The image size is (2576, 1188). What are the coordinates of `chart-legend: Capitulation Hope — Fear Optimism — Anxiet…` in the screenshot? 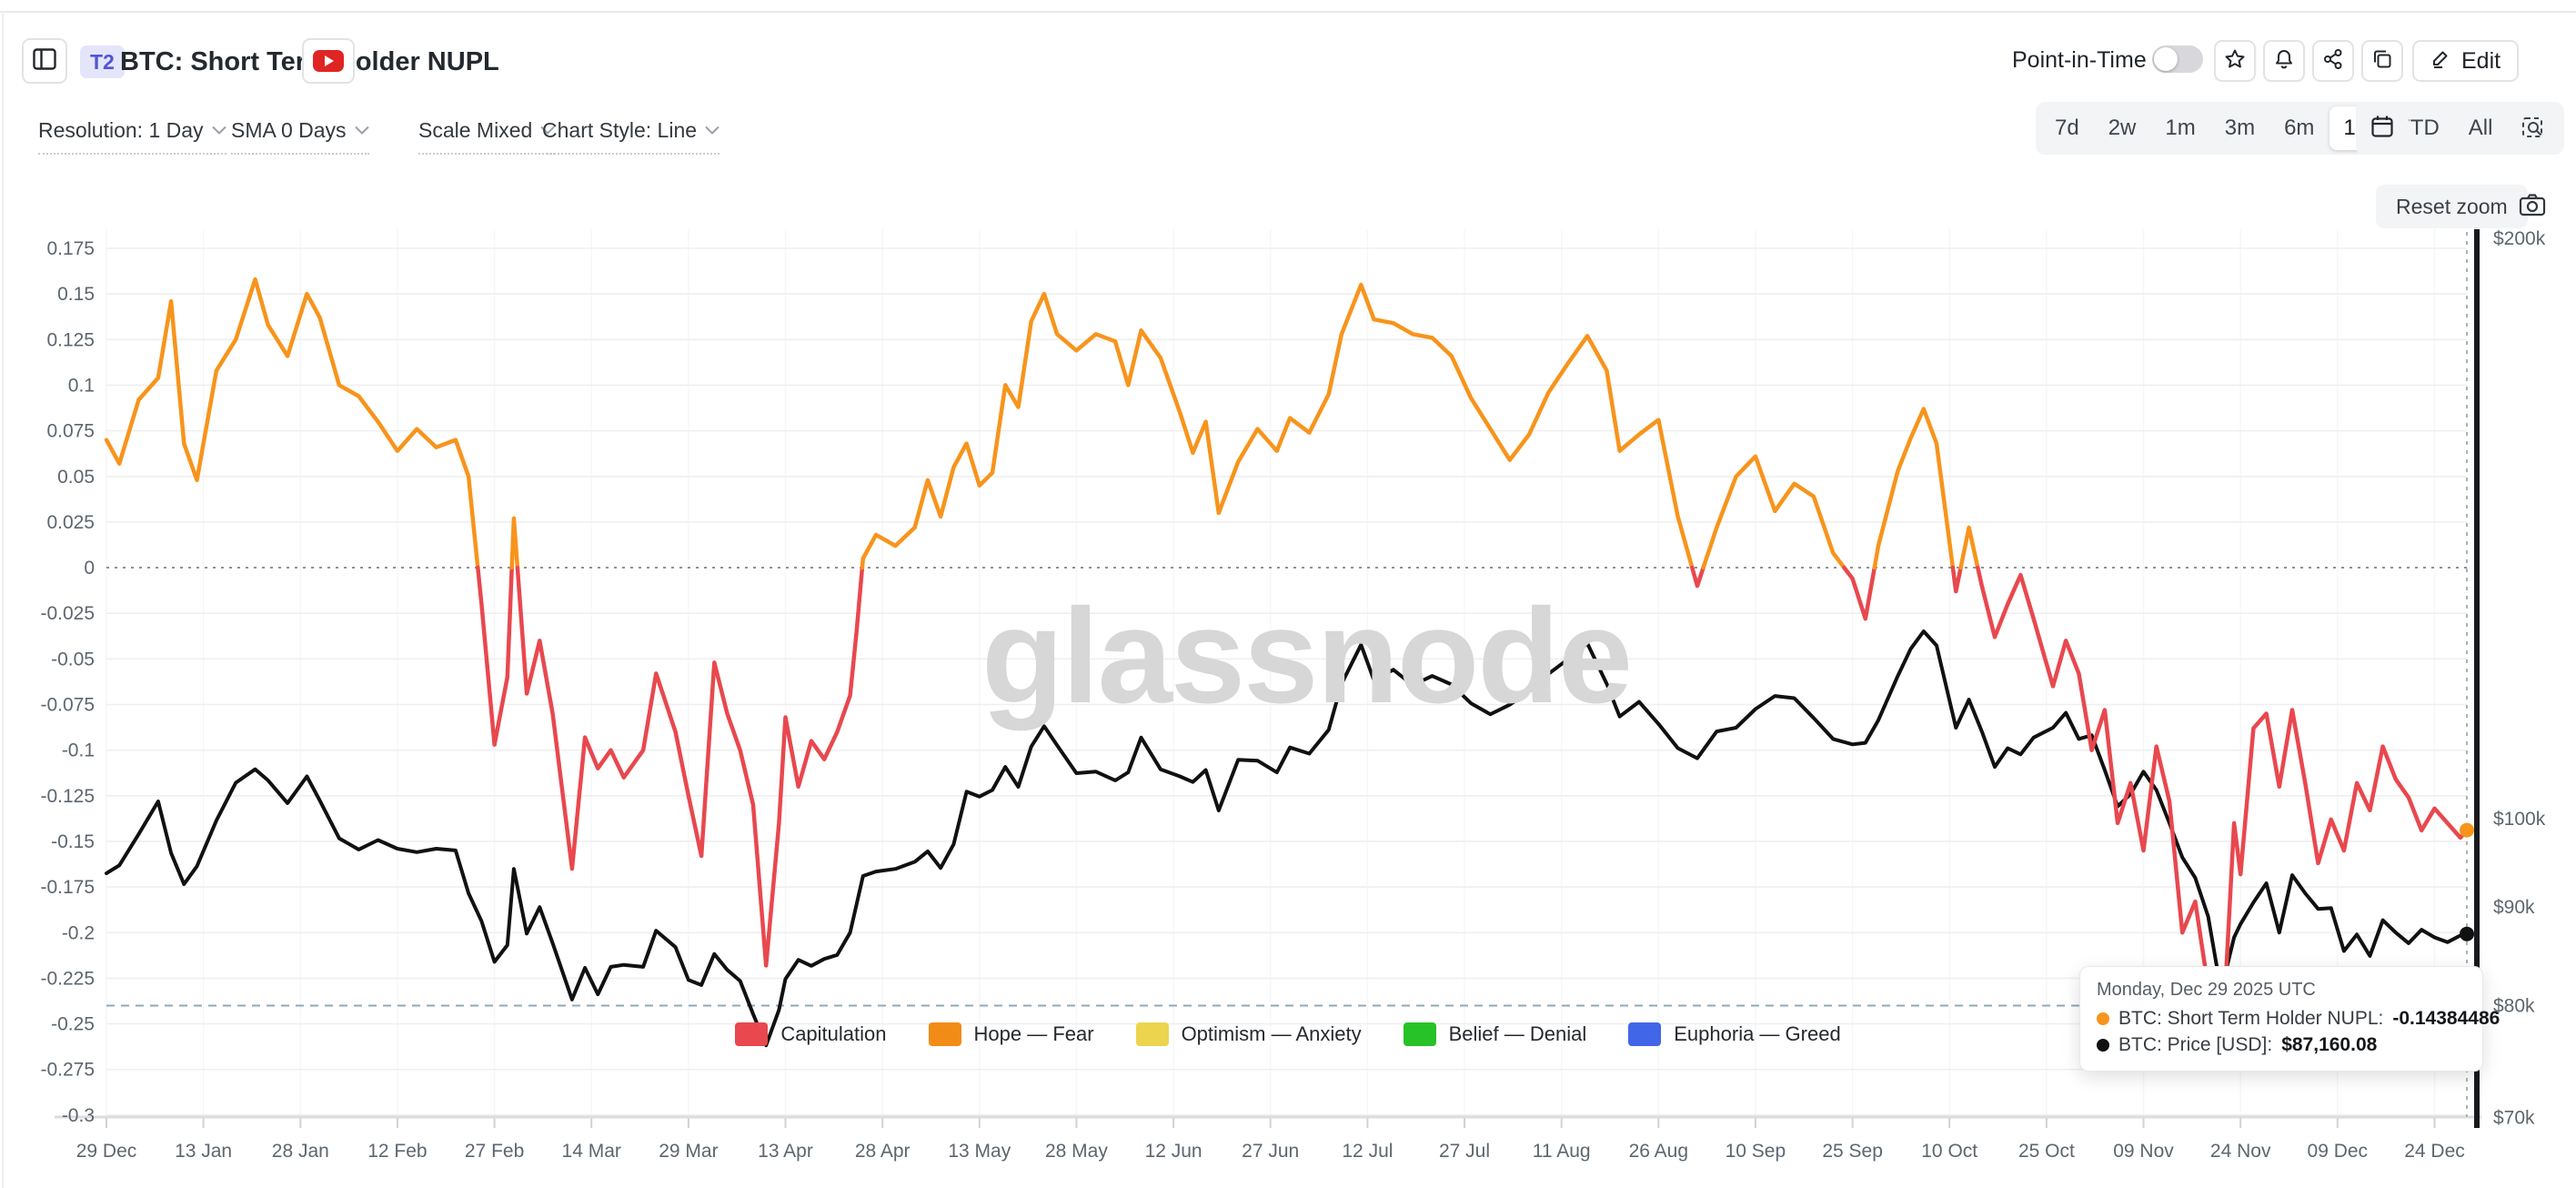 It's located at (1288, 1034).